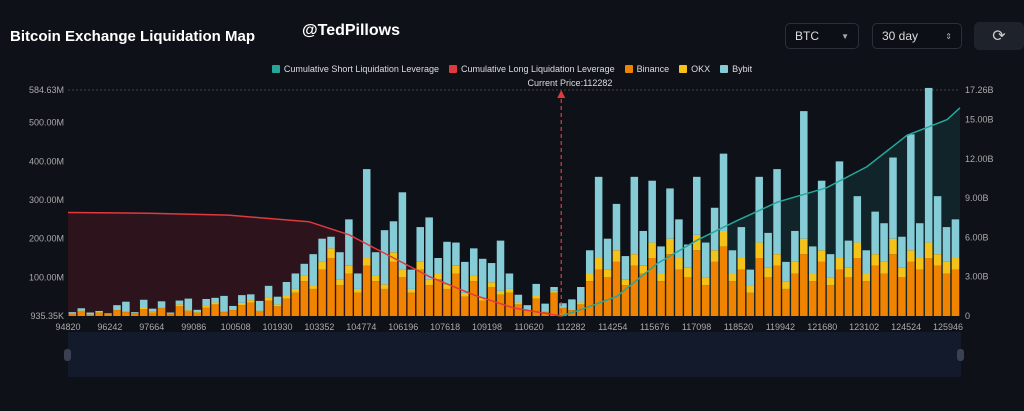 The image size is (1024, 411). I want to click on refresh-button: ⟳, so click(999, 36).